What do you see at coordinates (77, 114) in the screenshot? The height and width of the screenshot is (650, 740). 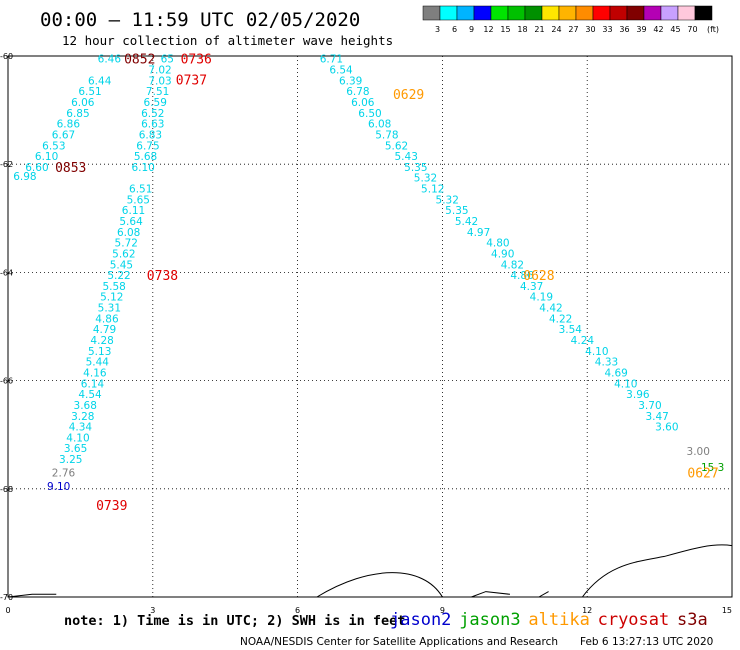 I see `wave-value-label: 6.85` at bounding box center [77, 114].